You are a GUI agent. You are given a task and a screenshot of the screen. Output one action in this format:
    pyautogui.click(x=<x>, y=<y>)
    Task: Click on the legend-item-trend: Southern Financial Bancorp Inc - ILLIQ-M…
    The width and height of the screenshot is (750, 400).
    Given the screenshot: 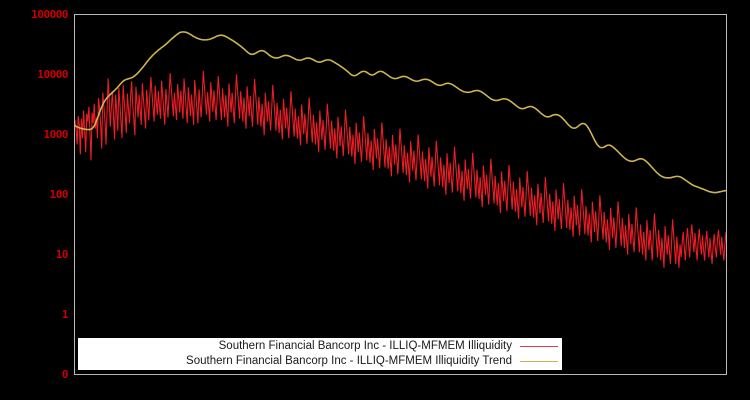 What is the action you would take?
    pyautogui.click(x=320, y=361)
    